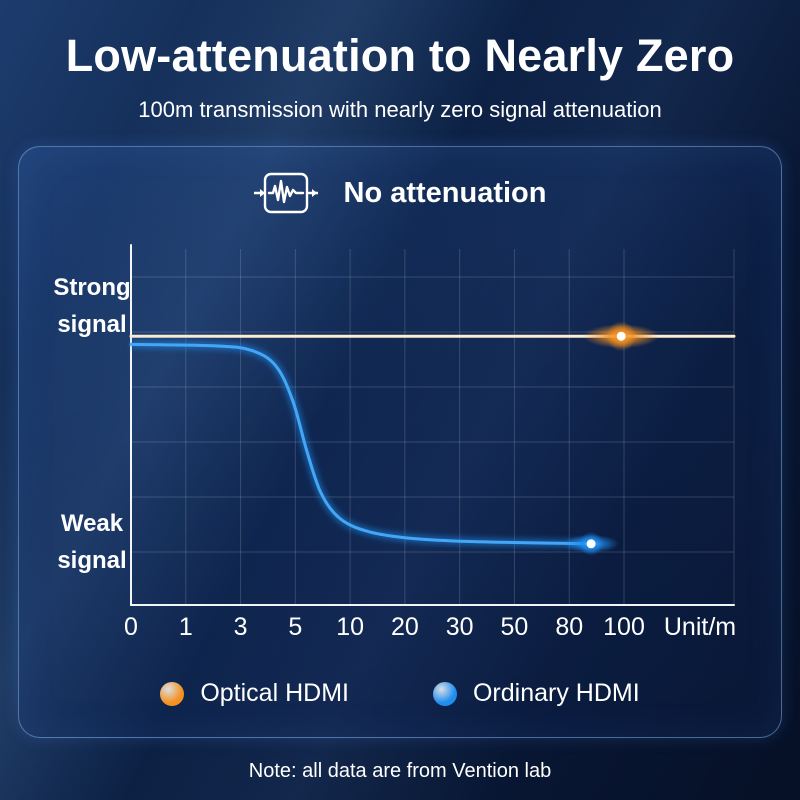 The image size is (800, 800). What do you see at coordinates (285, 193) in the screenshot?
I see `attenuation-waveform-icon` at bounding box center [285, 193].